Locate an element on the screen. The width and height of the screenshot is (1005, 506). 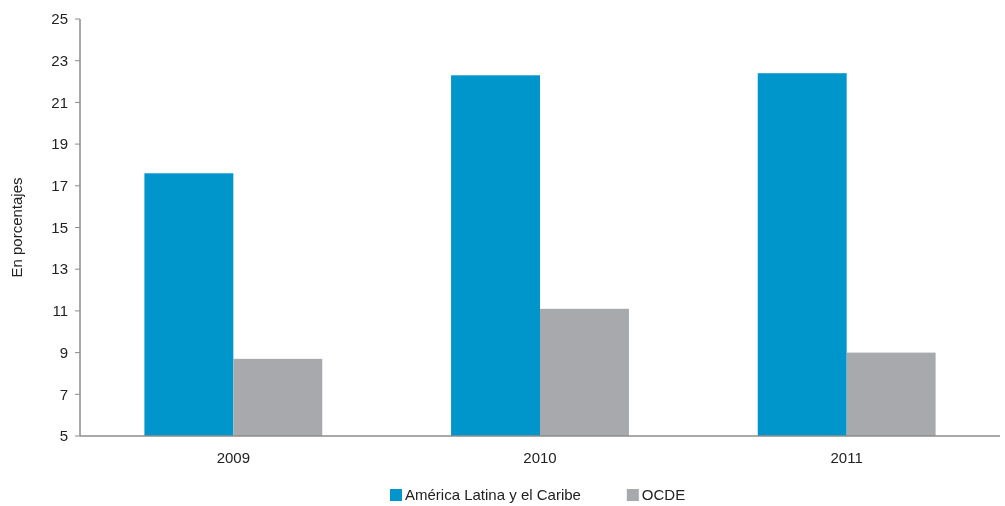
legend-label: OCDE is located at coordinates (663, 494).